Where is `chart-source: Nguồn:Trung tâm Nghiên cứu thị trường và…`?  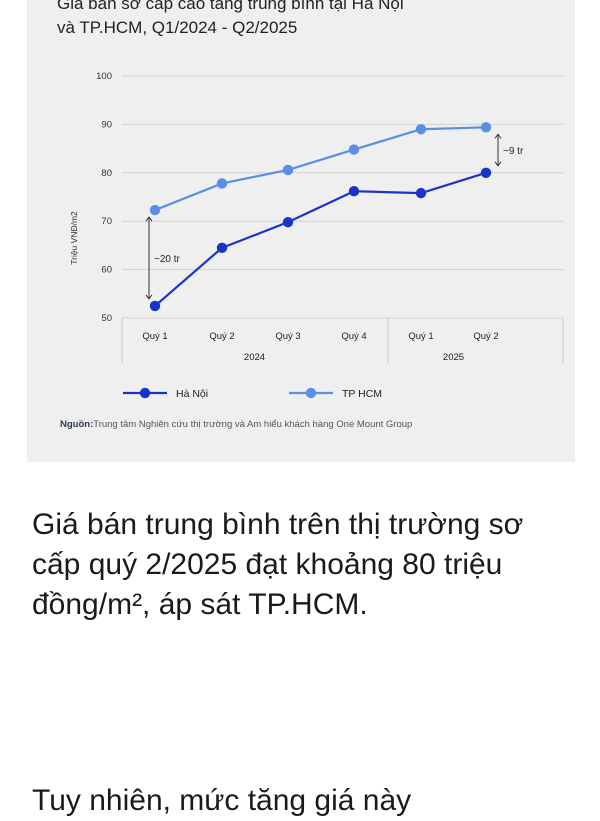
chart-source: Nguồn:Trung tâm Nghiên cứu thị trường và… is located at coordinates (236, 424).